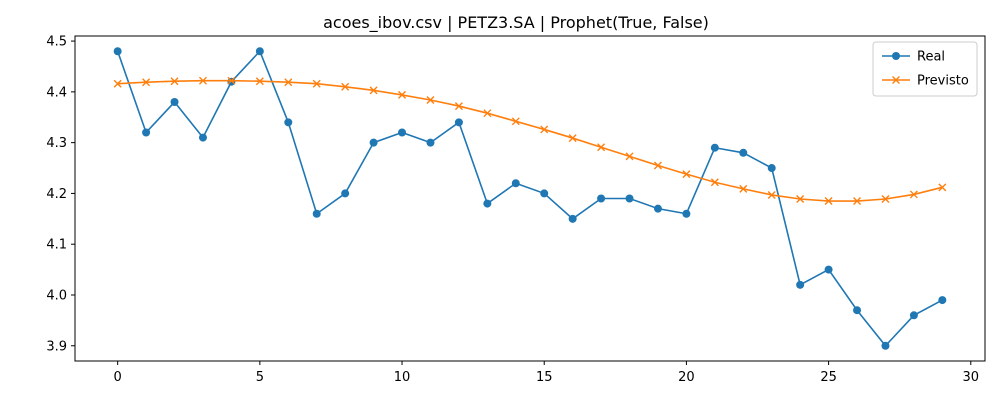 Image resolution: width=1000 pixels, height=400 pixels. Describe the element at coordinates (896, 80) in the screenshot. I see `legend-marker-previsto` at that location.